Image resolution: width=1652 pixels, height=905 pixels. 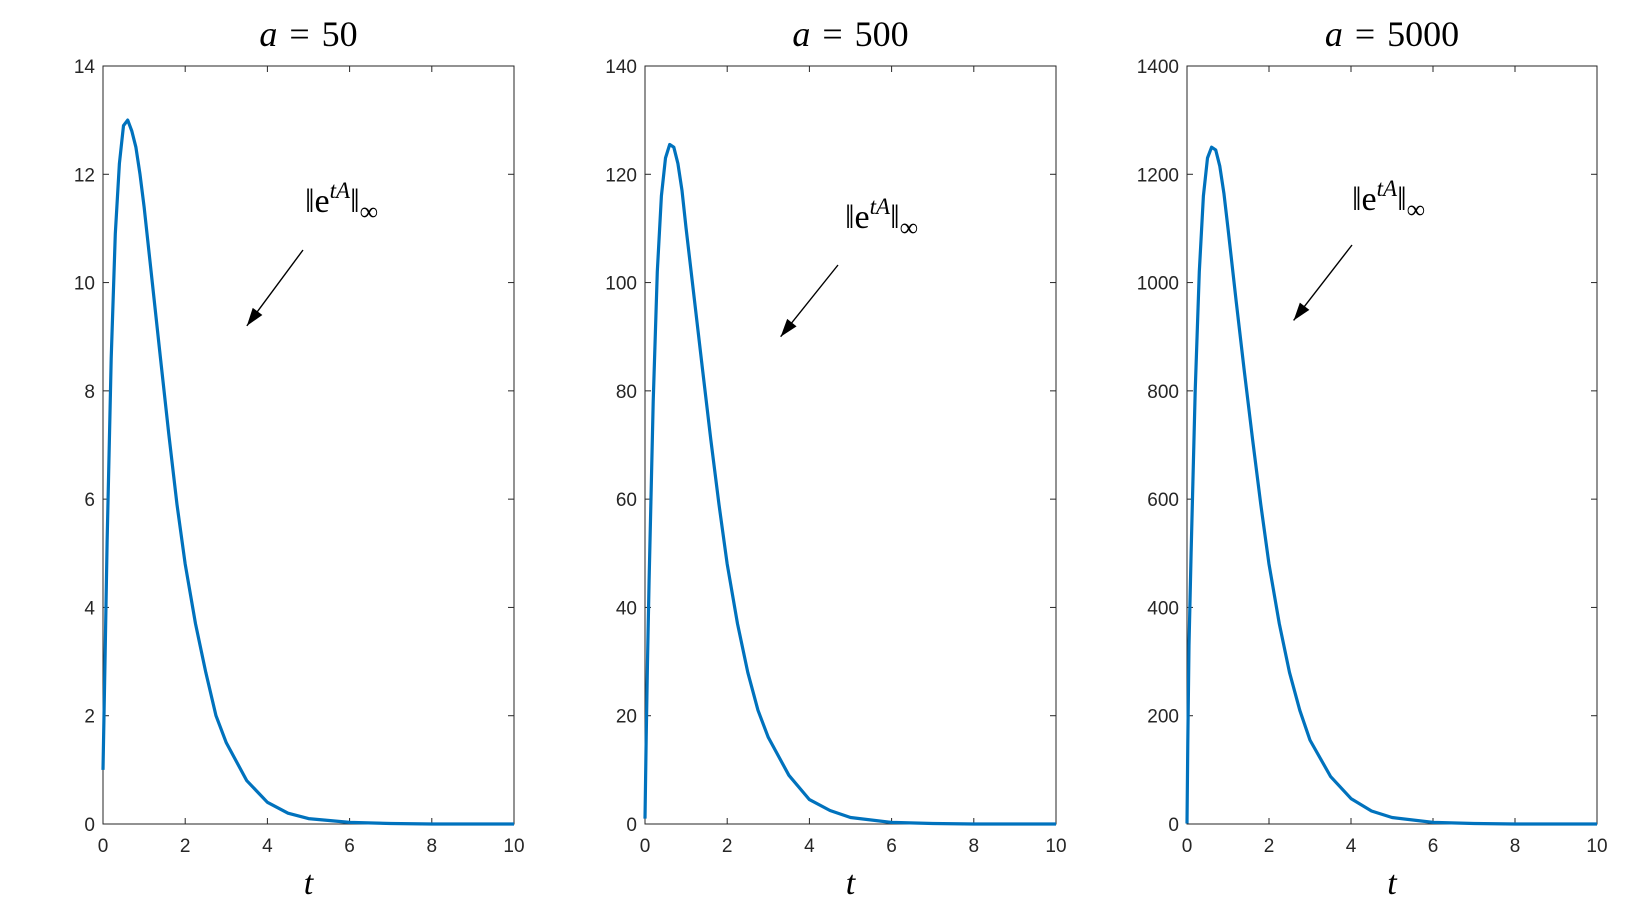 I want to click on y-tick-label: 6, so click(x=89, y=500).